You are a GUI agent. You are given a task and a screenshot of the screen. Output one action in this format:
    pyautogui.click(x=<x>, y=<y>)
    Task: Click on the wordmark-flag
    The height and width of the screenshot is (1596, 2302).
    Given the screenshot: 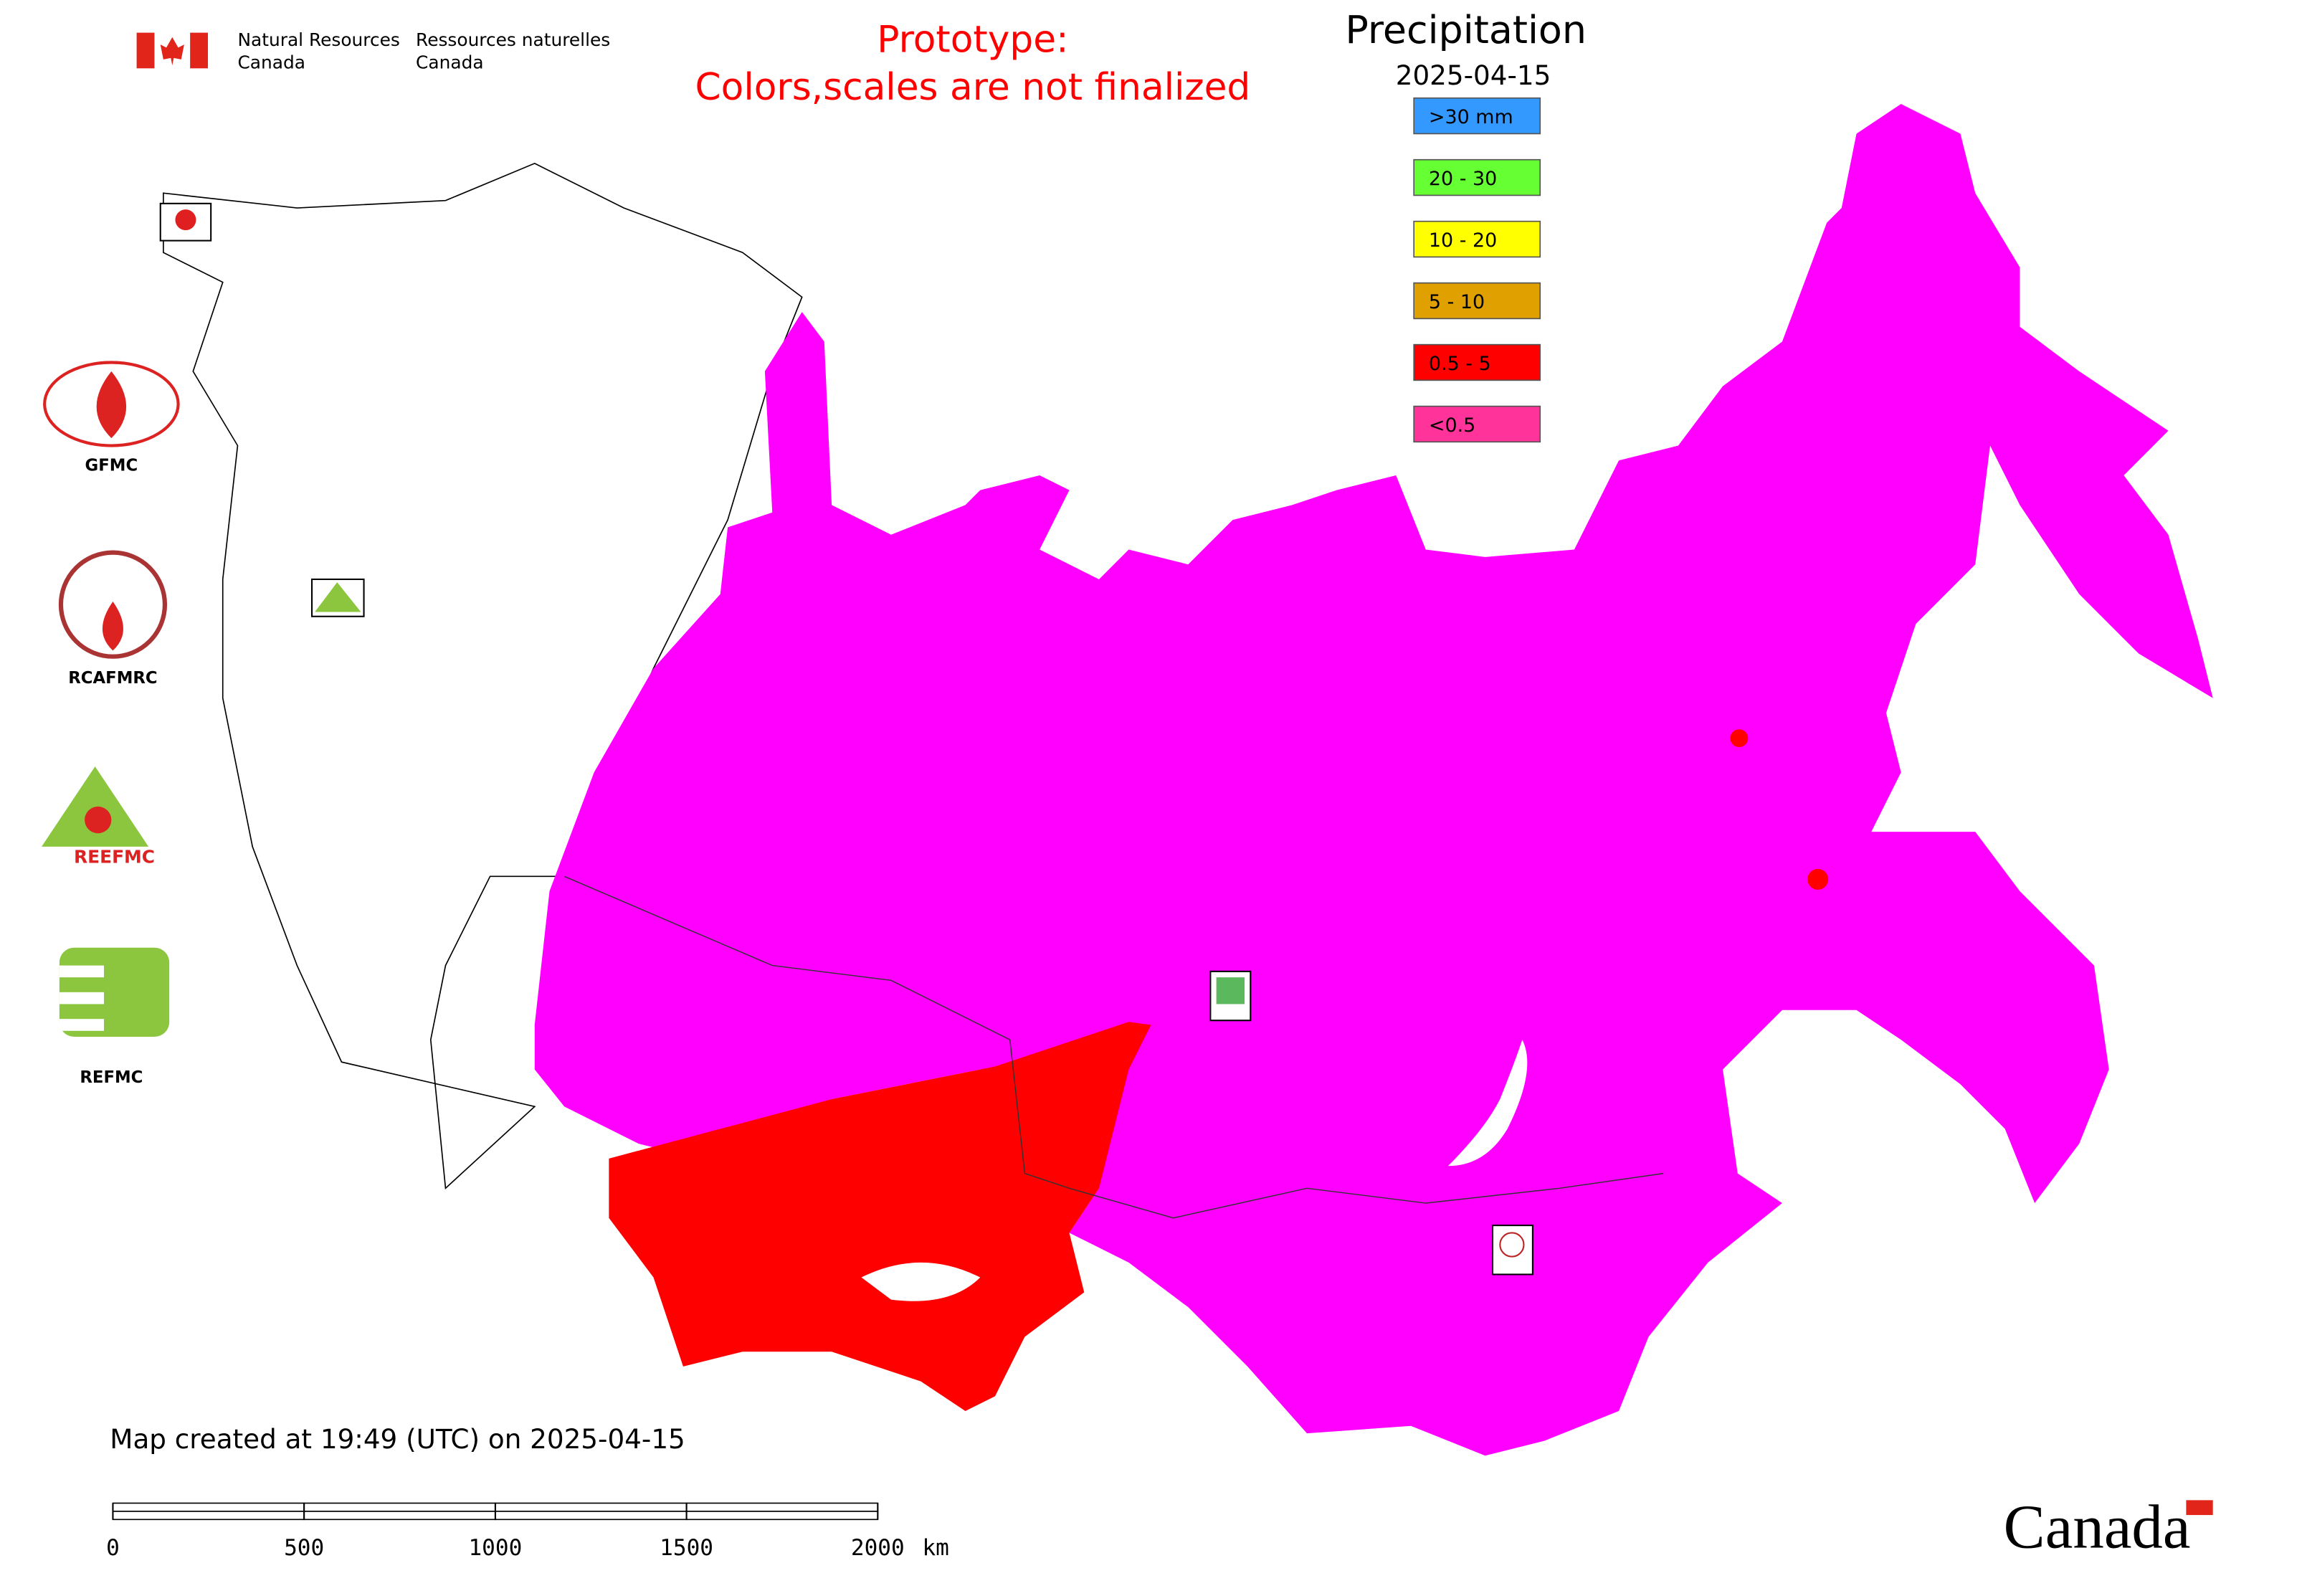 What is the action you would take?
    pyautogui.click(x=2199, y=1508)
    